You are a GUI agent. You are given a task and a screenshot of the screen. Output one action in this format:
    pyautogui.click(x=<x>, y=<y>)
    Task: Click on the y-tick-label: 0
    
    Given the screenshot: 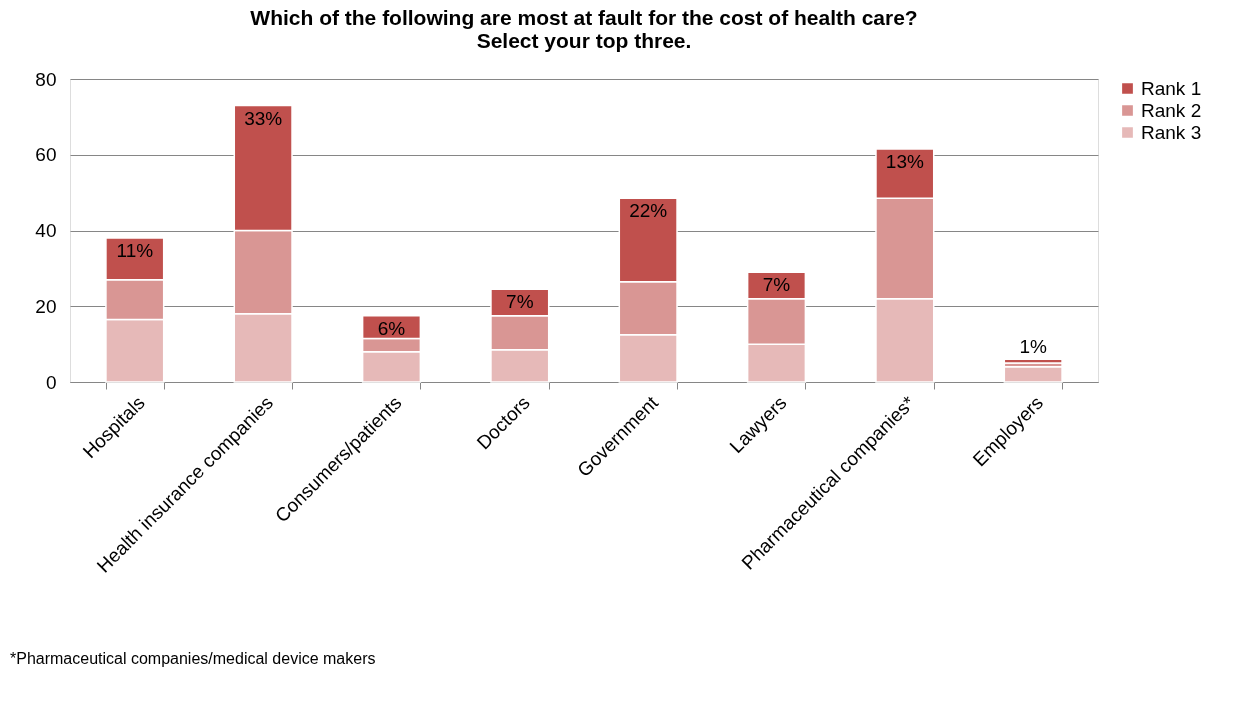 What is the action you would take?
    pyautogui.click(x=51, y=382)
    